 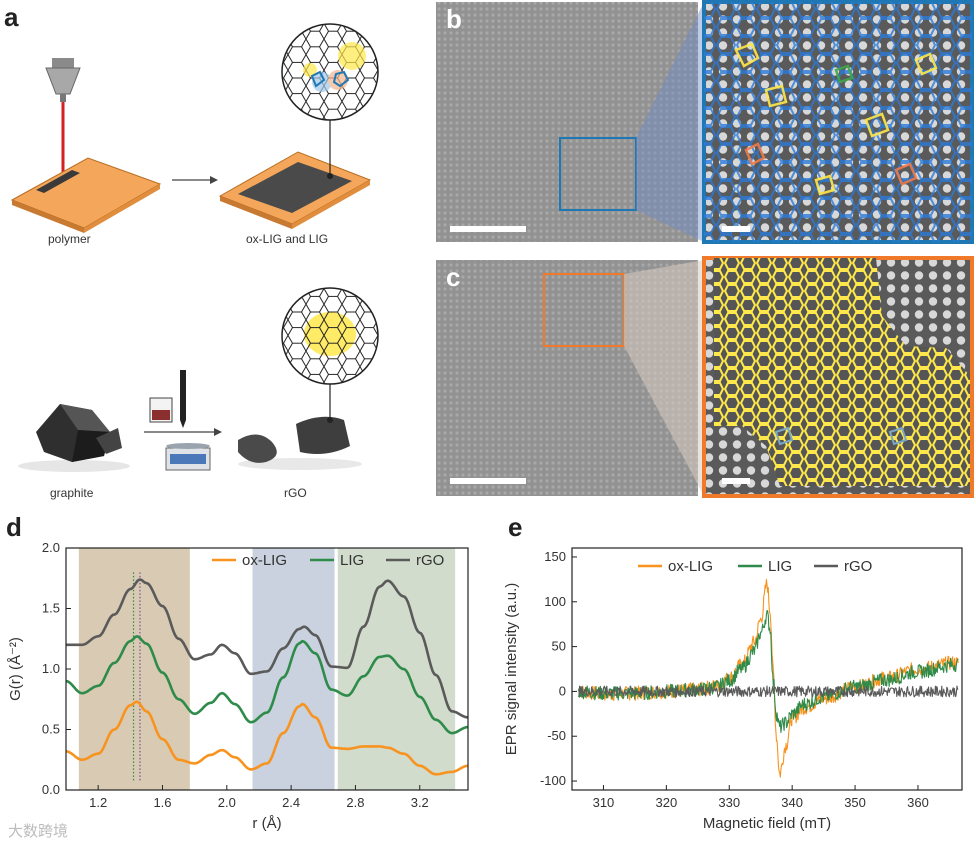 I want to click on y-tick-label: 100, so click(x=555, y=601).